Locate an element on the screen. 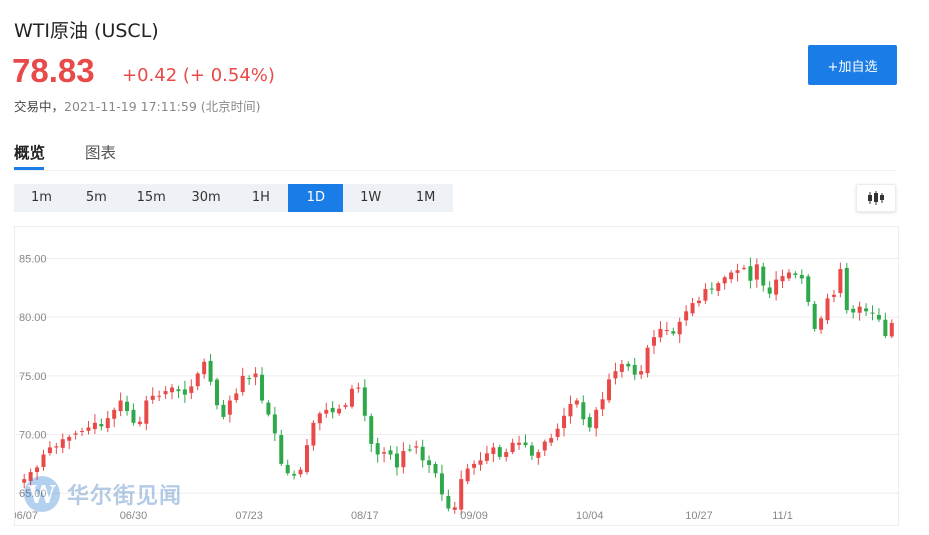  chart-type-button is located at coordinates (876, 198).